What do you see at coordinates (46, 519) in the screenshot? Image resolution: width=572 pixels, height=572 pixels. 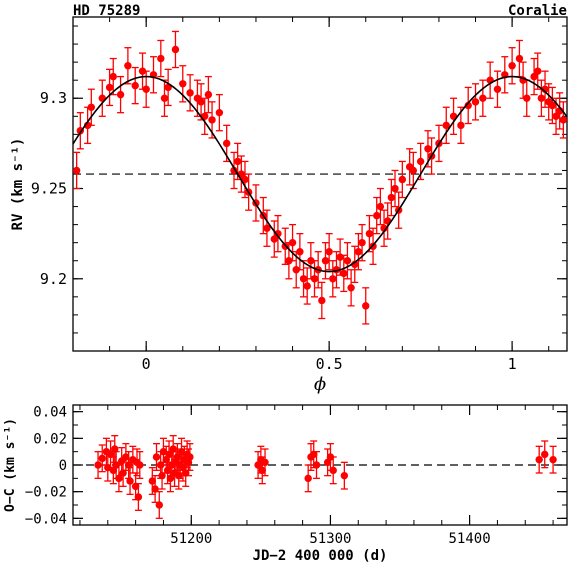 I see `residuals-y-tick-label: −0.04` at bounding box center [46, 519].